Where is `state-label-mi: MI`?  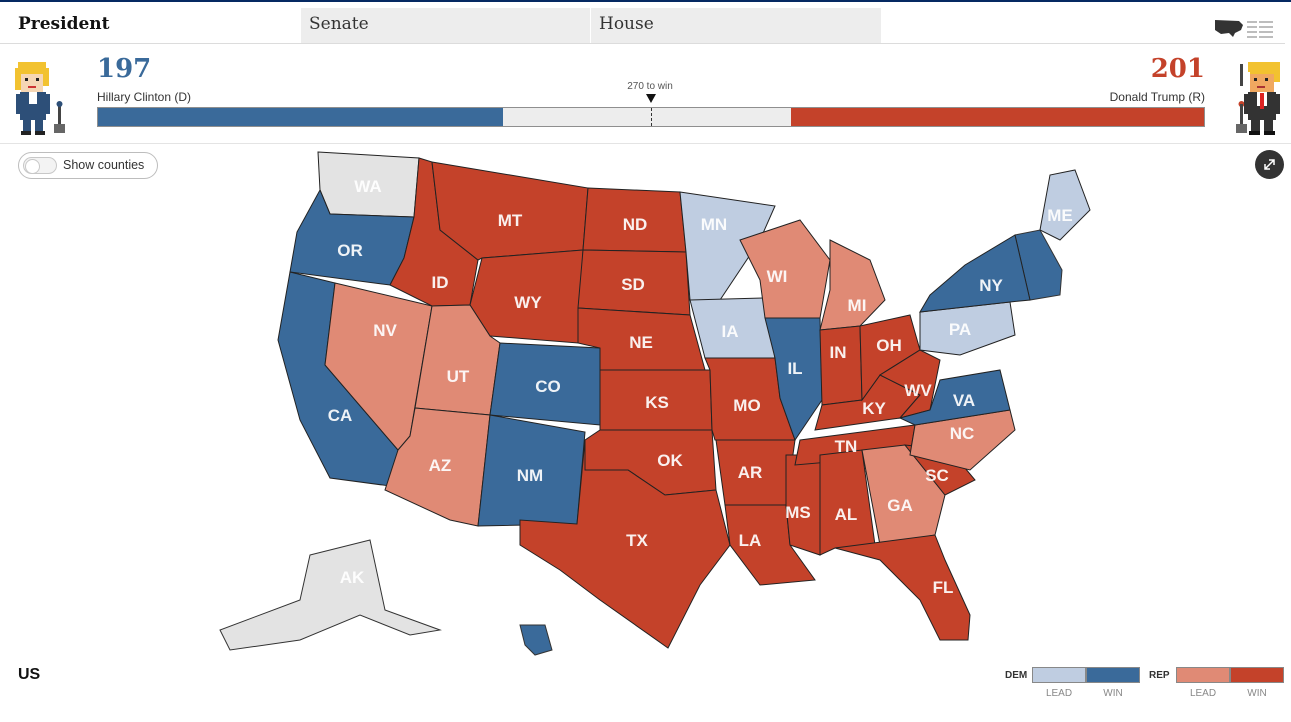 state-label-mi: MI is located at coordinates (857, 305).